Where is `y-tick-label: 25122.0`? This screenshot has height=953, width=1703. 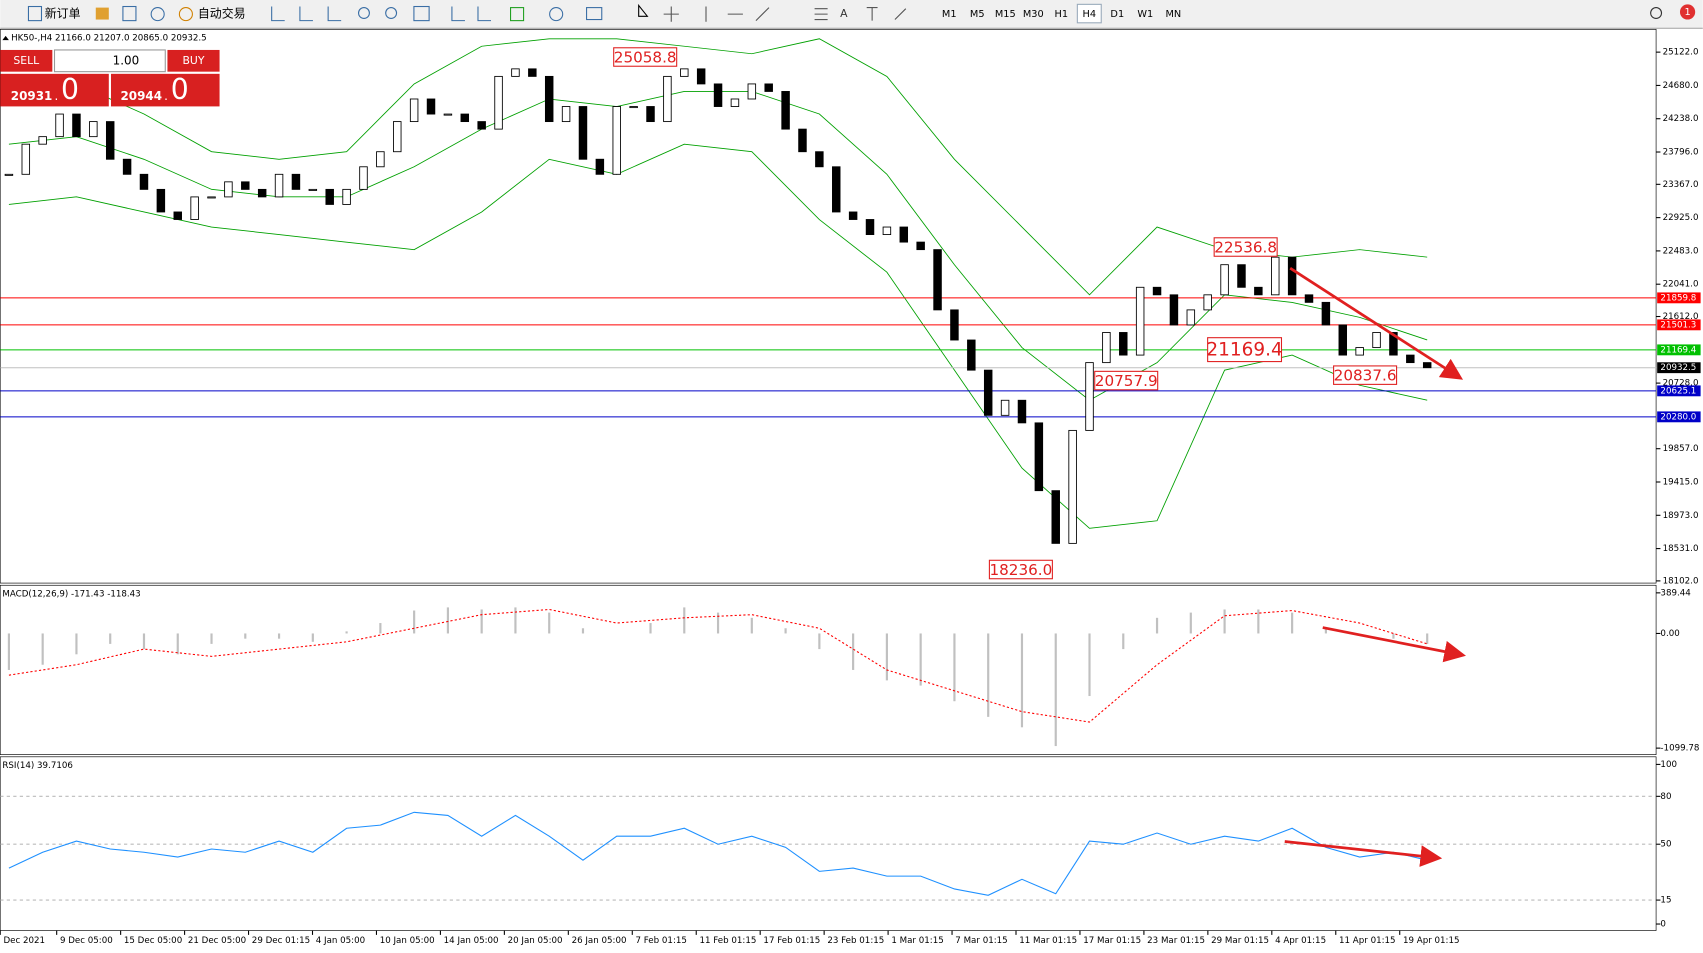
y-tick-label: 25122.0 is located at coordinates (1681, 53).